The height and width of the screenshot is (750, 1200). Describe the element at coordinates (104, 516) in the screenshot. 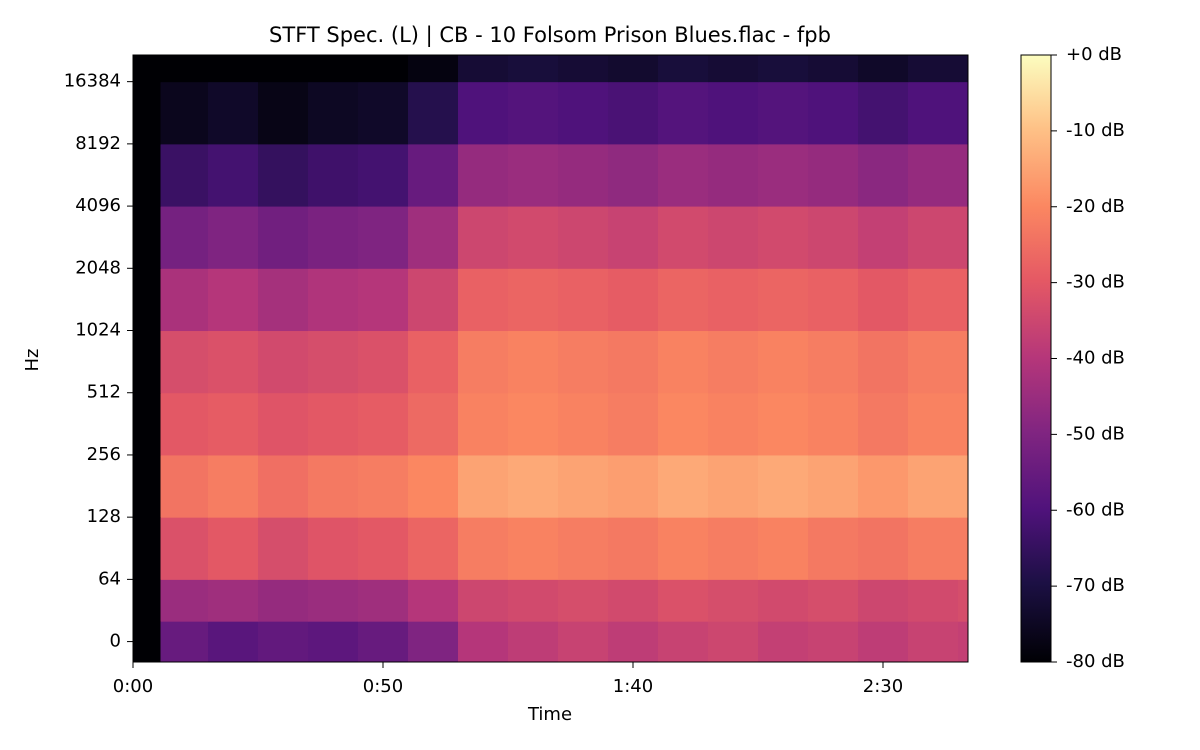

I see `y-tick-label: 128` at that location.